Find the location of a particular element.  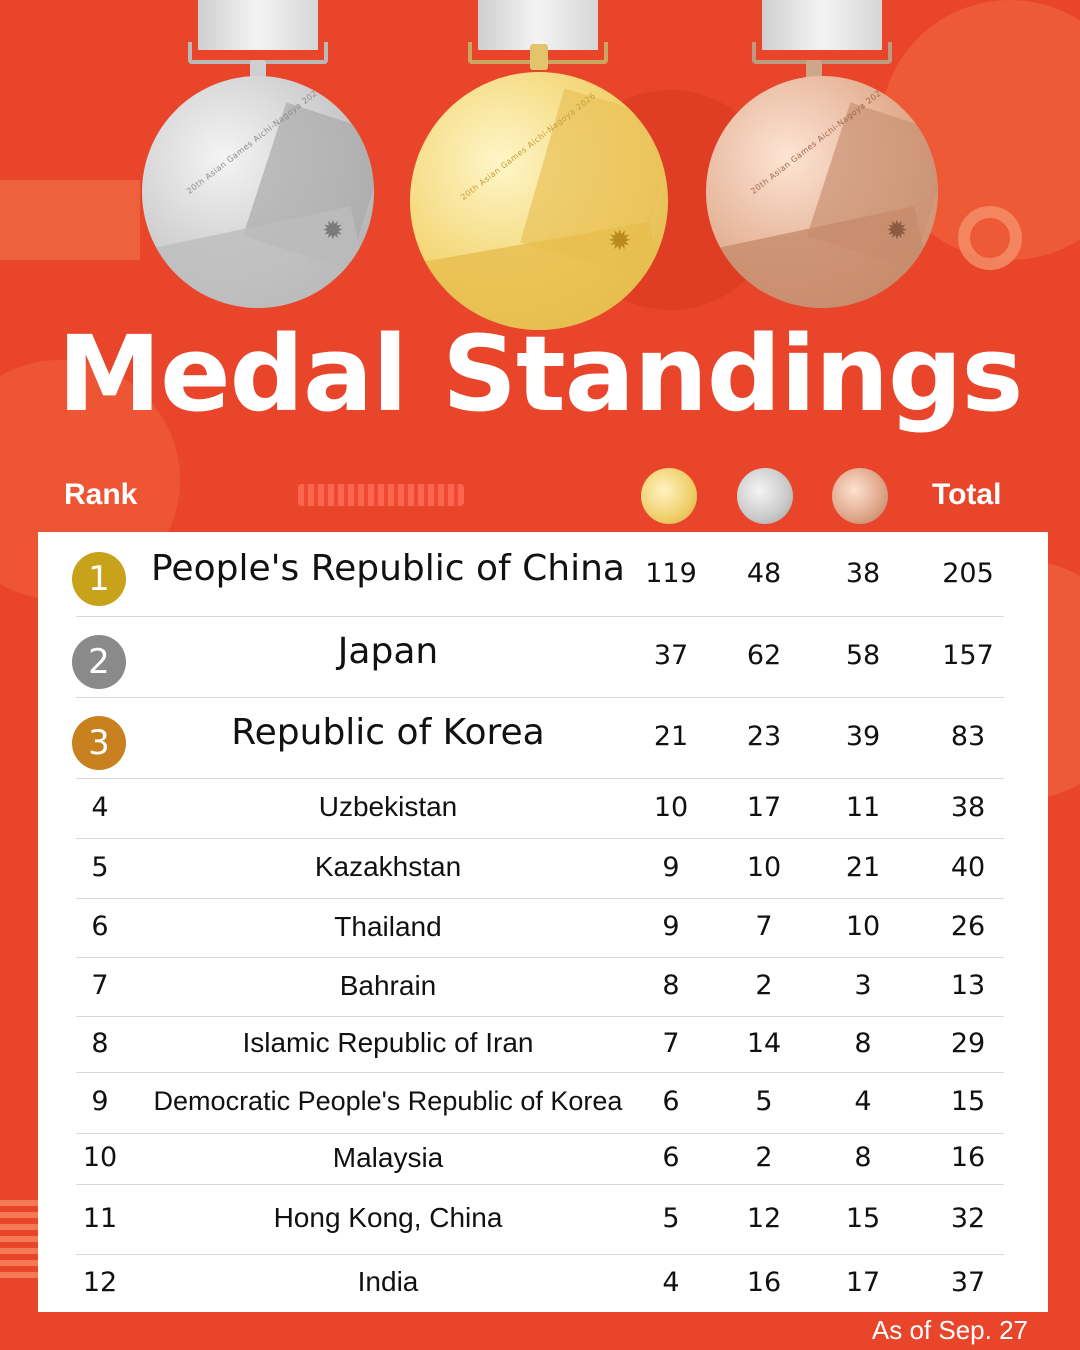

total-count-cell: 205 is located at coordinates (968, 573).